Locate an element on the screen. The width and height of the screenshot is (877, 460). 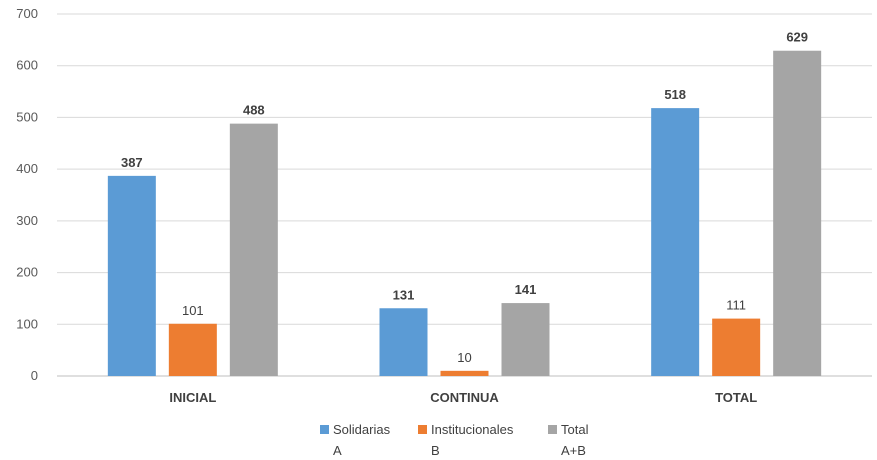
legend-item: Institucionales B is located at coordinates (466, 440).